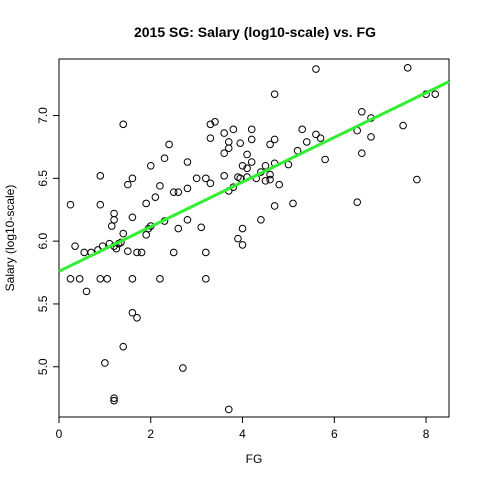 The width and height of the screenshot is (480, 480). I want to click on x-tick-label: 0, so click(59, 434).